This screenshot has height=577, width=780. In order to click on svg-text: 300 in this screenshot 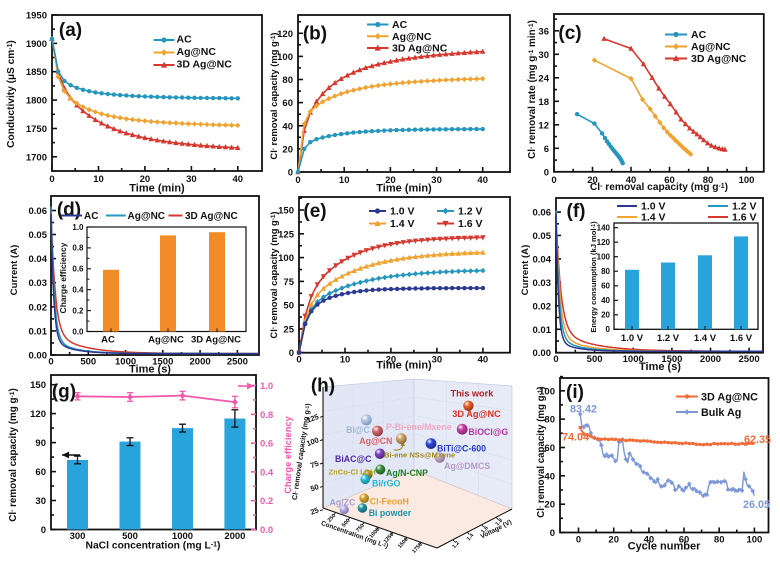, I will do `click(78, 536)`.